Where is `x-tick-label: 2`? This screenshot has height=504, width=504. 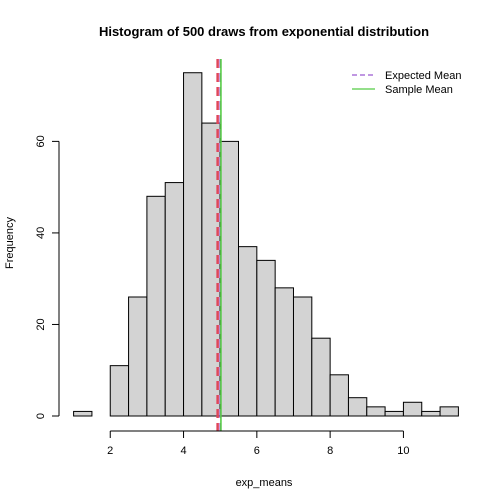 x-tick-label: 2 is located at coordinates (110, 451).